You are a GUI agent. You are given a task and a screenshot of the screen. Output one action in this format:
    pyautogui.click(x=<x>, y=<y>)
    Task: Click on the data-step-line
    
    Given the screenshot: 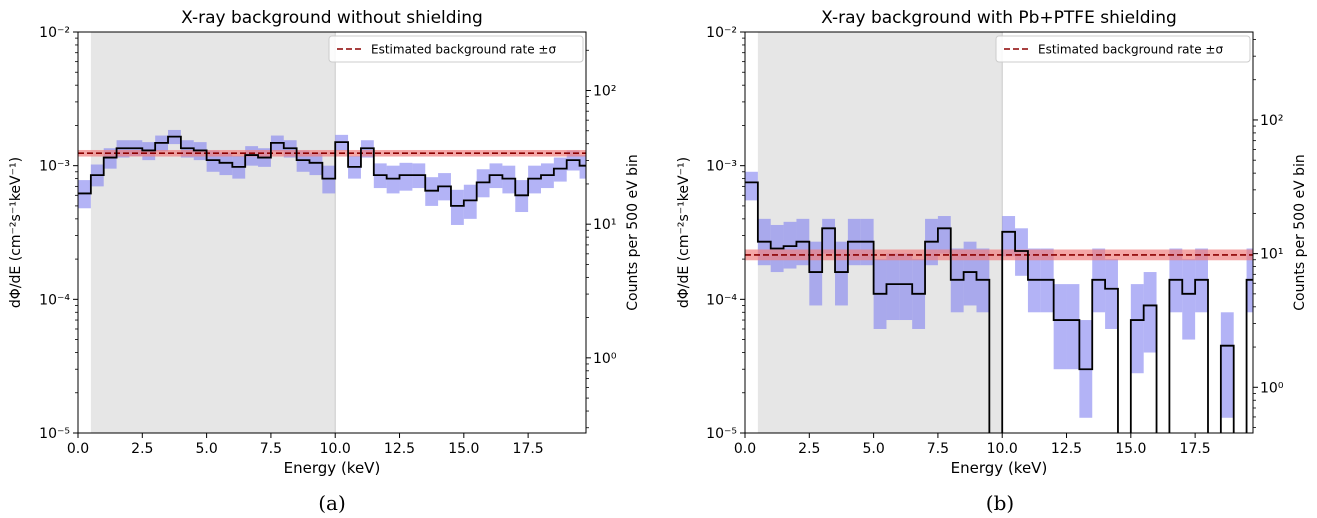 What is the action you would take?
    pyautogui.click(x=332, y=171)
    